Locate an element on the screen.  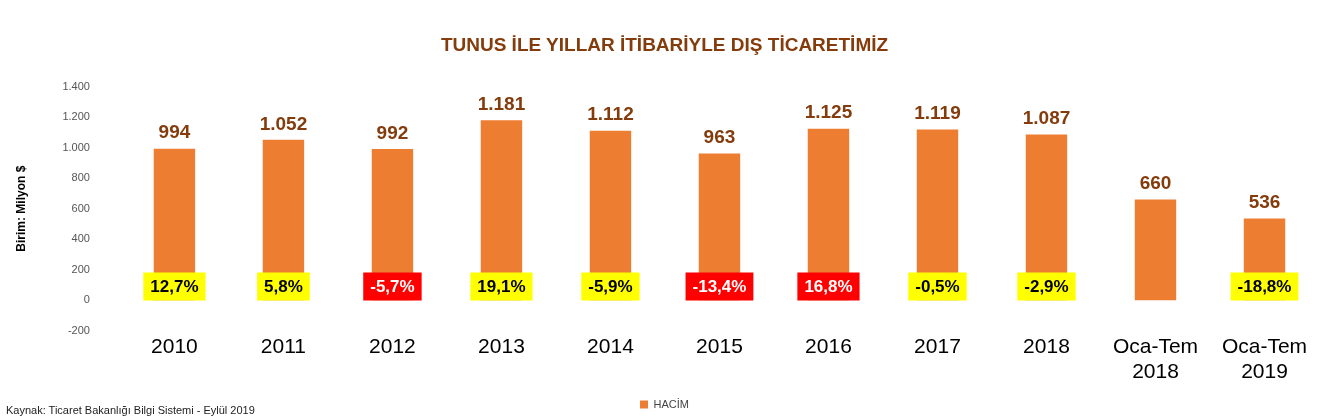
annotation: 19,1% is located at coordinates (501, 287).